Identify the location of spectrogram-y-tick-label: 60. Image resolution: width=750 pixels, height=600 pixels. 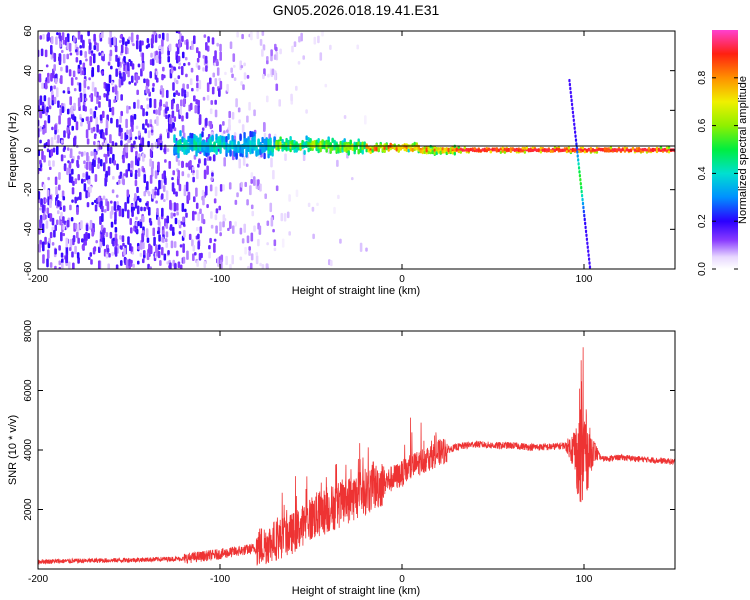
(28, 31).